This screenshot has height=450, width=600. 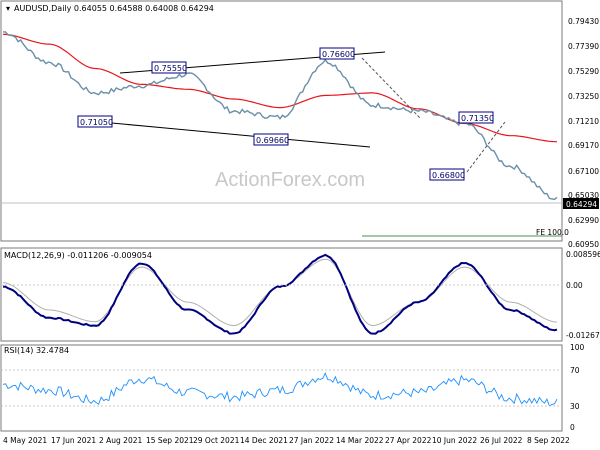 What do you see at coordinates (583, 96) in the screenshot?
I see `y-tick: 0.73250` at bounding box center [583, 96].